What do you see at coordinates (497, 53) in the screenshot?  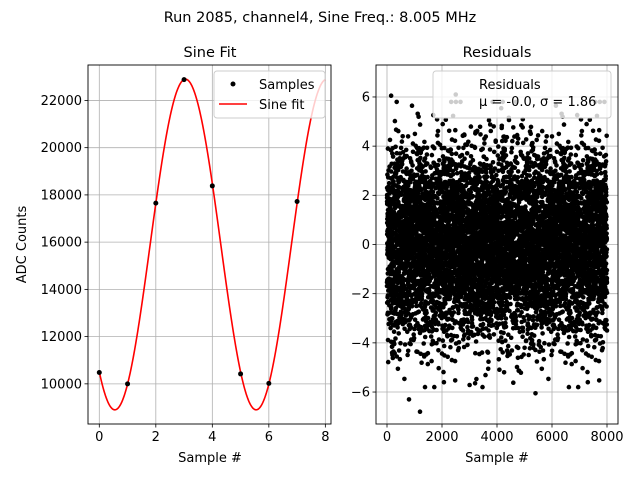 I see `residuals-title: Residuals` at bounding box center [497, 53].